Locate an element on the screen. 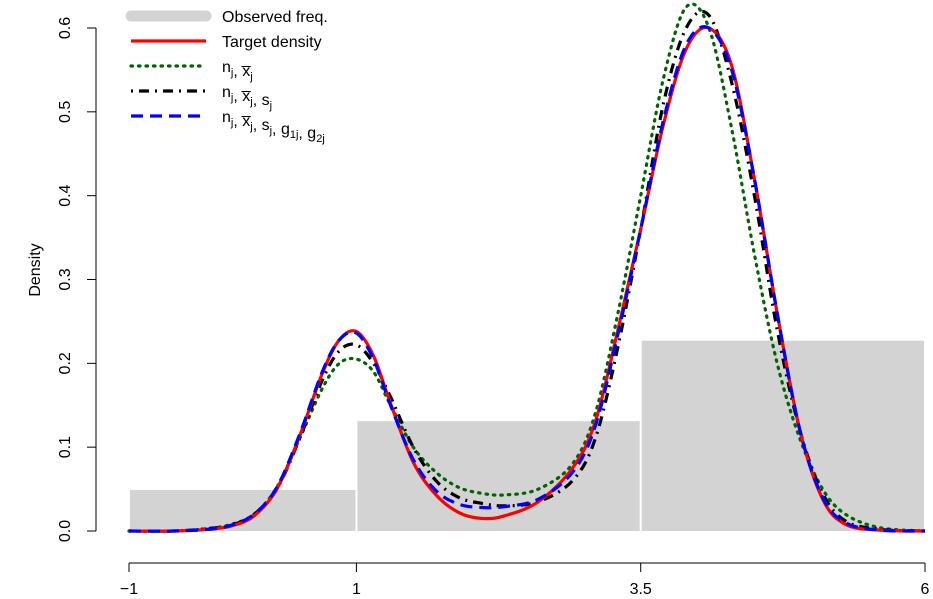  y-tick-label-6: 0.6 is located at coordinates (65, 28).